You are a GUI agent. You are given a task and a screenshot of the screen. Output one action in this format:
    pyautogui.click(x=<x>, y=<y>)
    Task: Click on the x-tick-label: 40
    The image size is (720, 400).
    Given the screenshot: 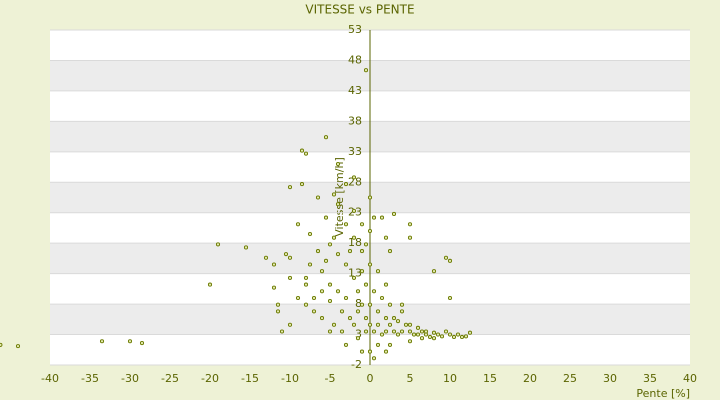 What is the action you would take?
    pyautogui.click(x=690, y=378)
    